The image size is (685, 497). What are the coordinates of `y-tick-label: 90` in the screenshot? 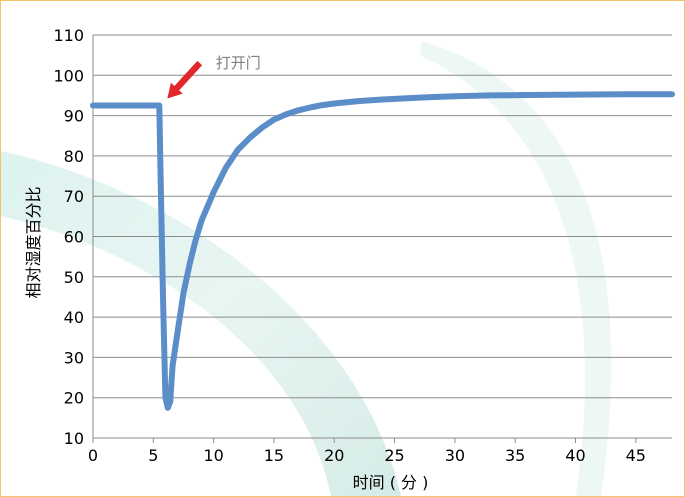 It's located at (74, 116).